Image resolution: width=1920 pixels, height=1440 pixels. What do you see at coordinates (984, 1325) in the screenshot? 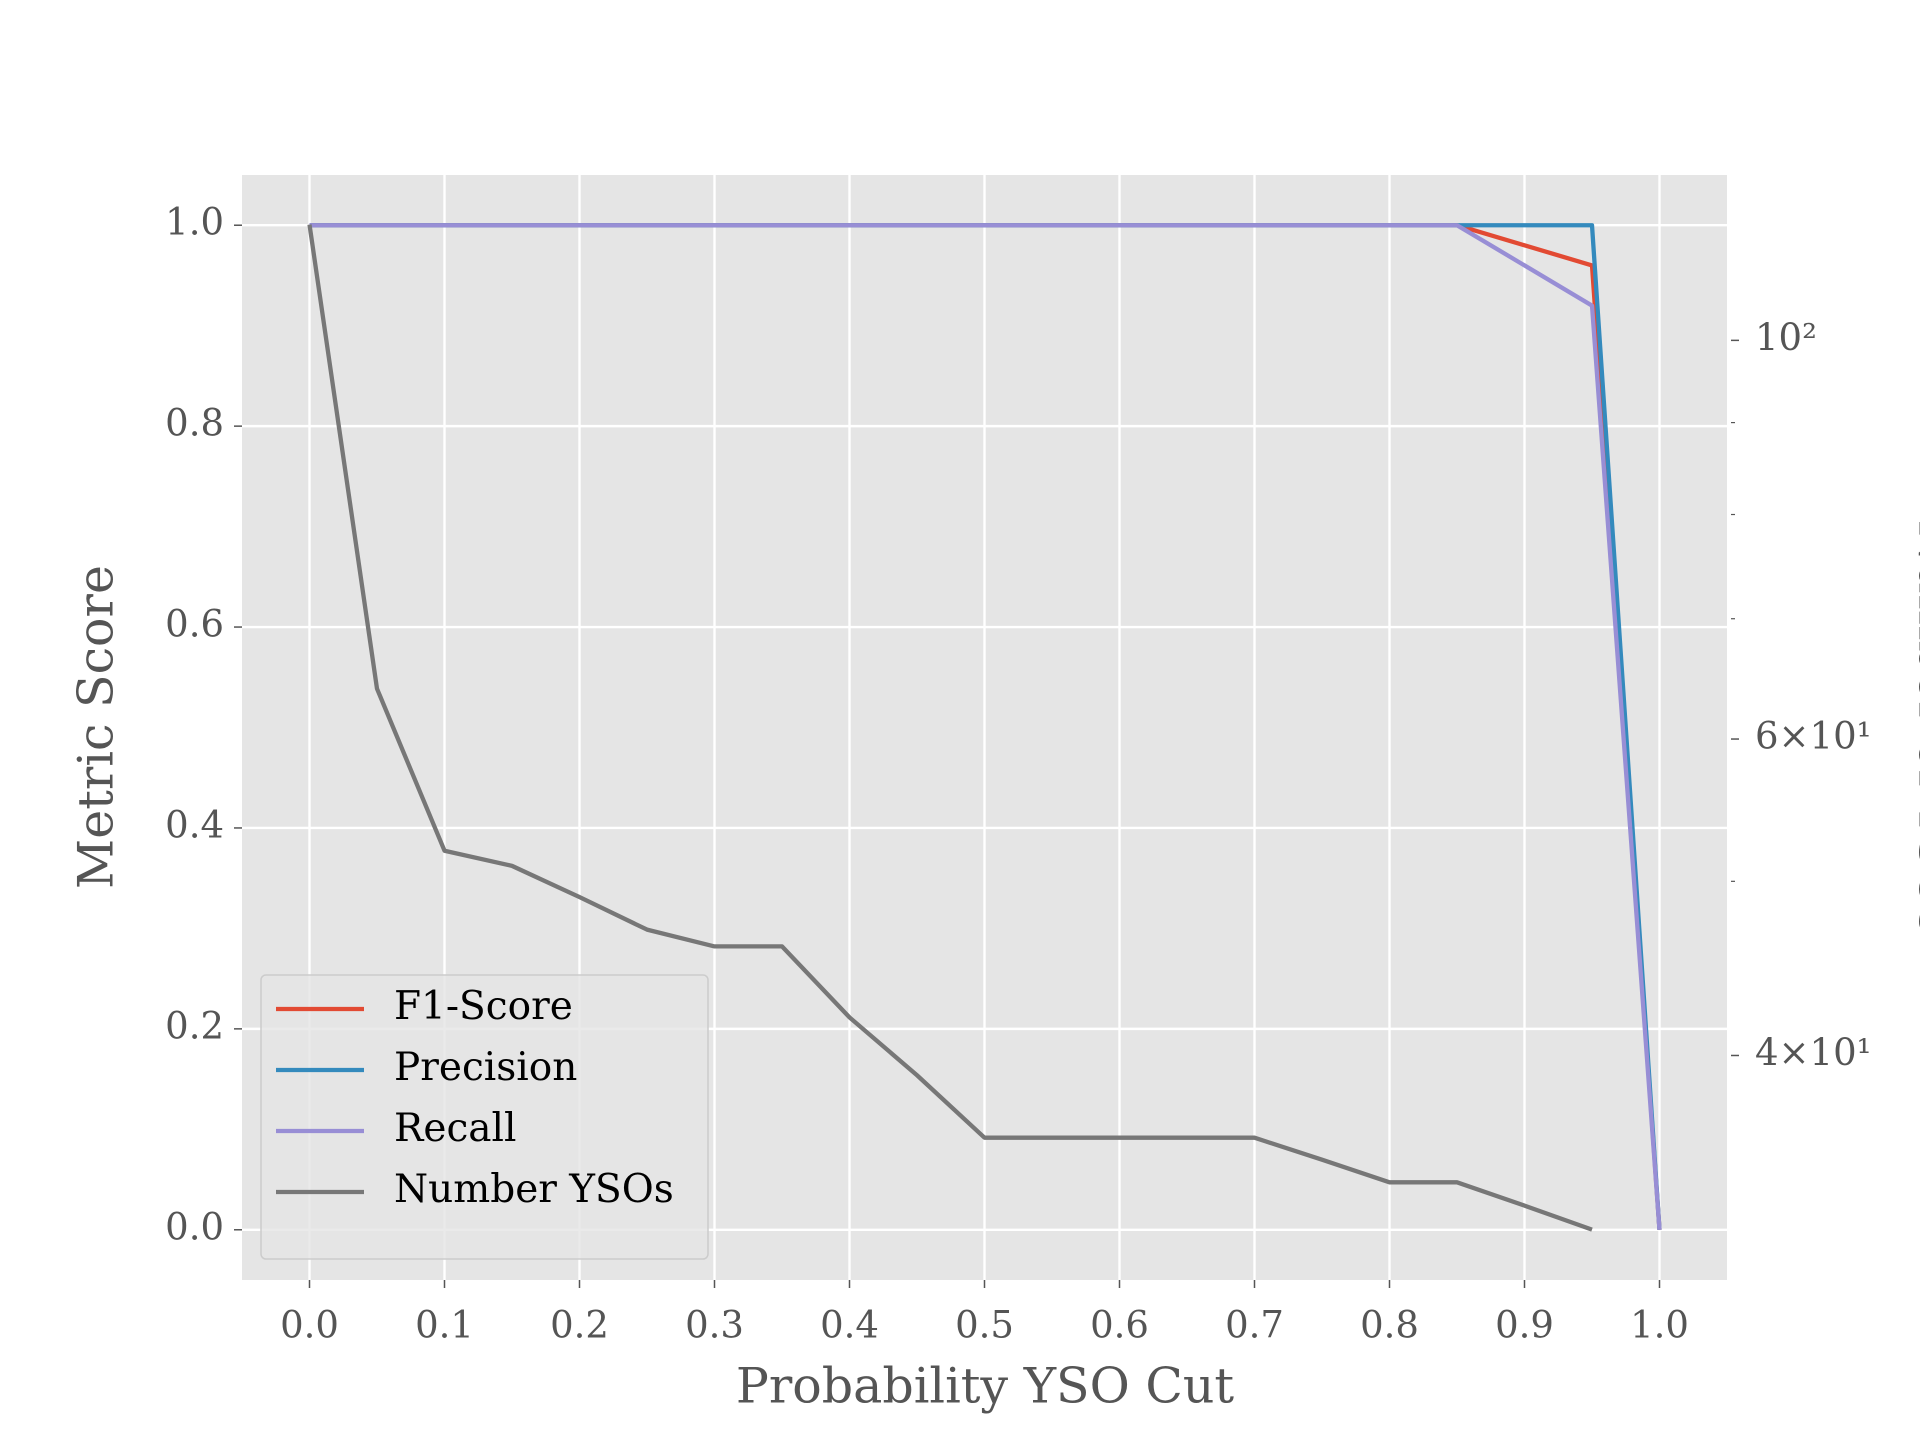
I see `x-tick-label: 0.5` at bounding box center [984, 1325].